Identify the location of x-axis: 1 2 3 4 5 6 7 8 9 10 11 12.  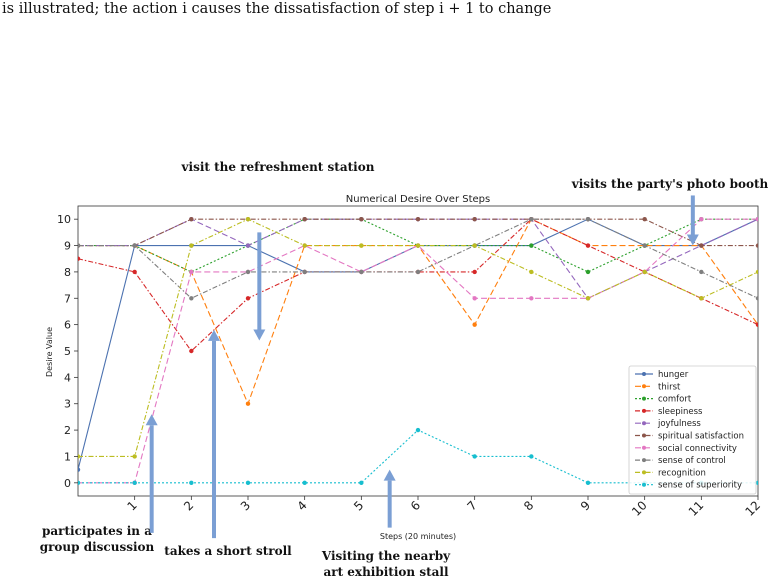
(443, 507).